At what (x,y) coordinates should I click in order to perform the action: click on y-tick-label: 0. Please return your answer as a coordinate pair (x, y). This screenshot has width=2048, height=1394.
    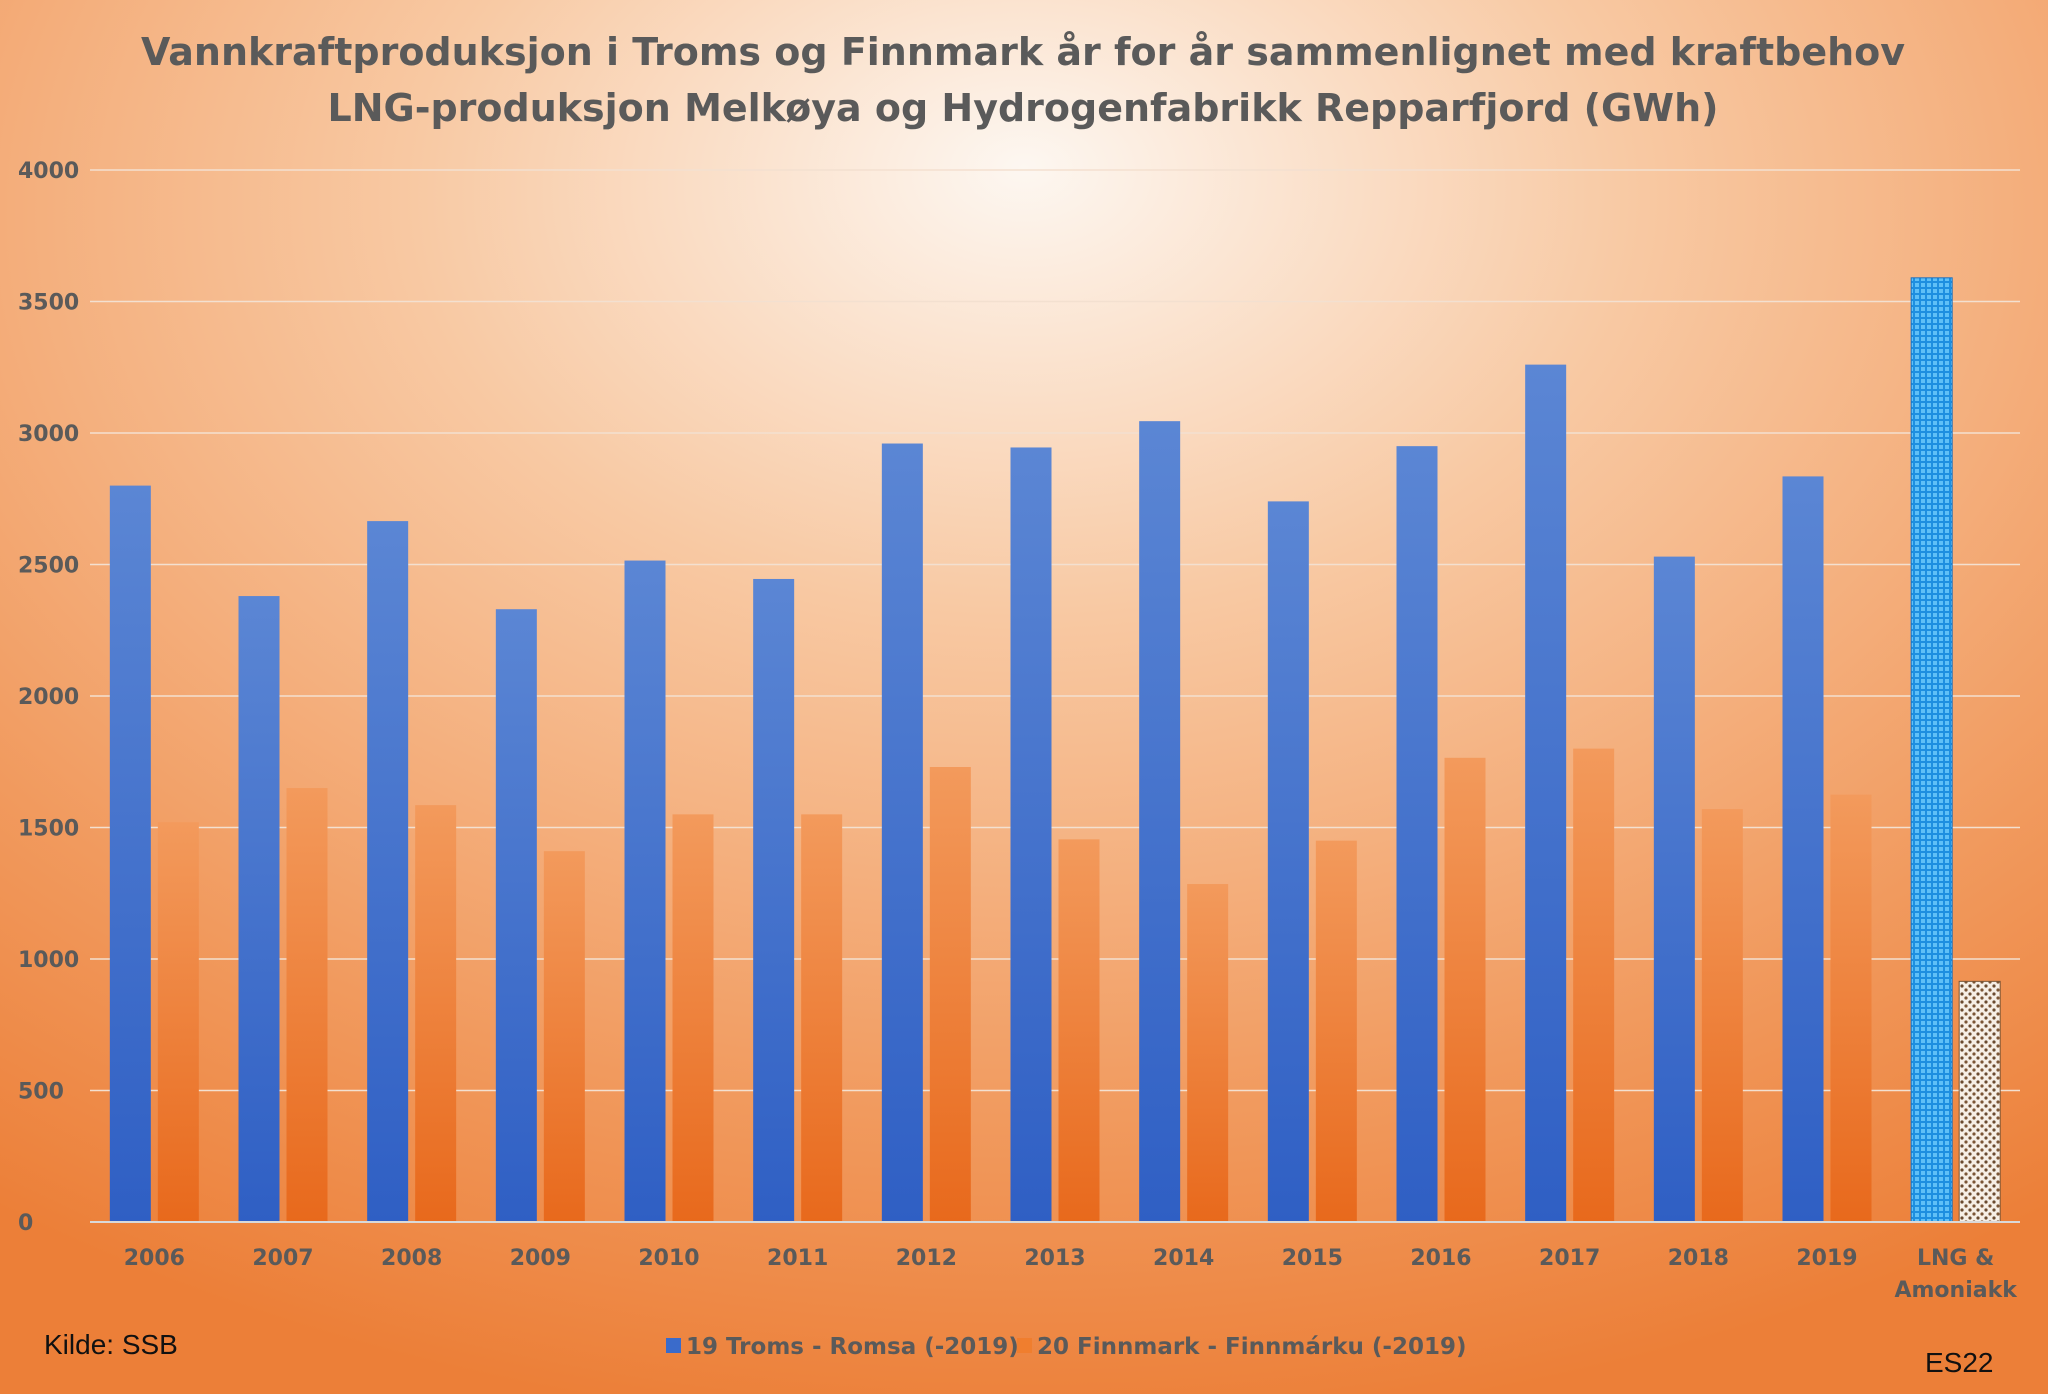
    Looking at the image, I should click on (25, 1223).